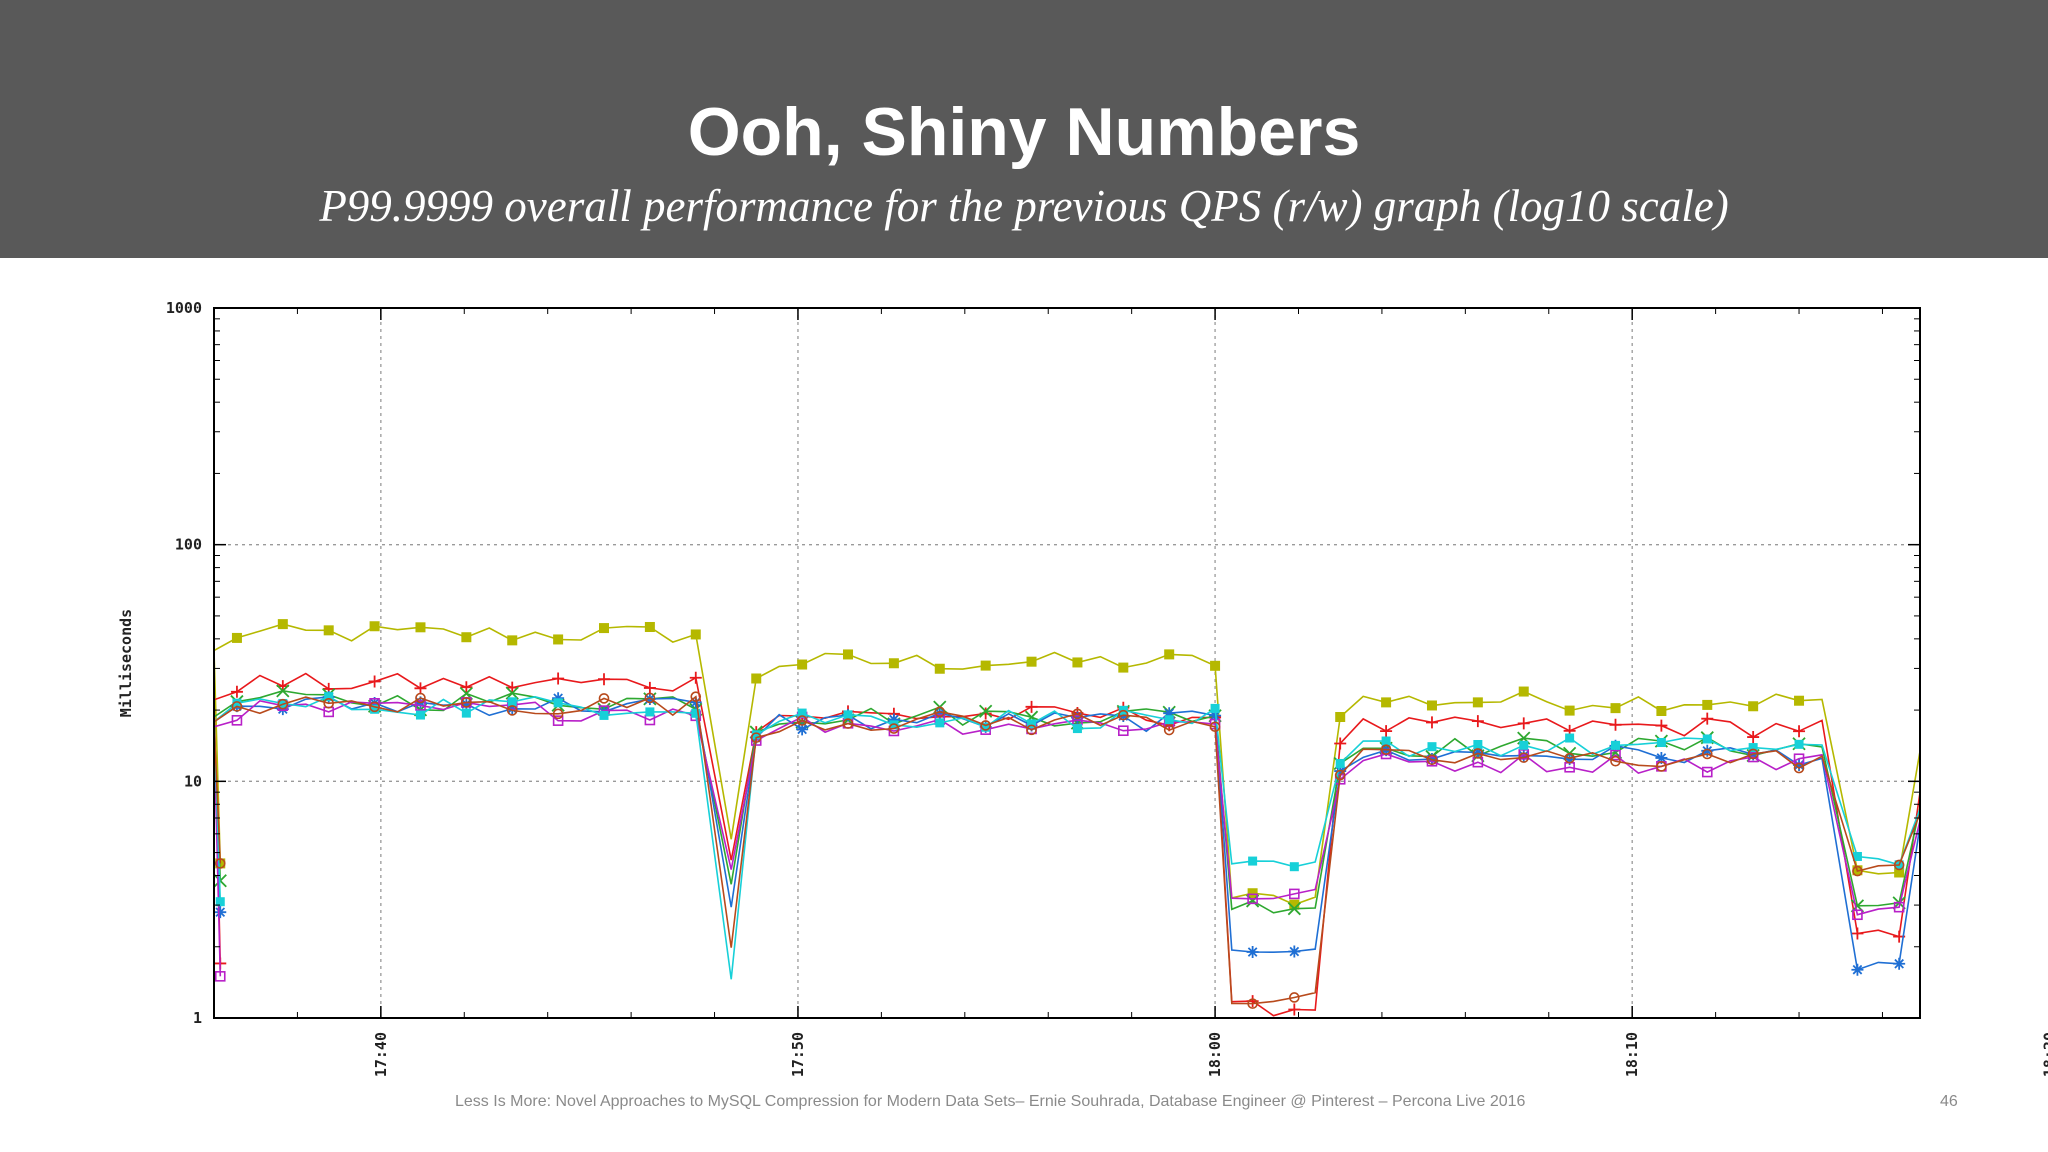 The image size is (2048, 1152). What do you see at coordinates (798, 1054) in the screenshot?
I see `x-tick-label: 17:50` at bounding box center [798, 1054].